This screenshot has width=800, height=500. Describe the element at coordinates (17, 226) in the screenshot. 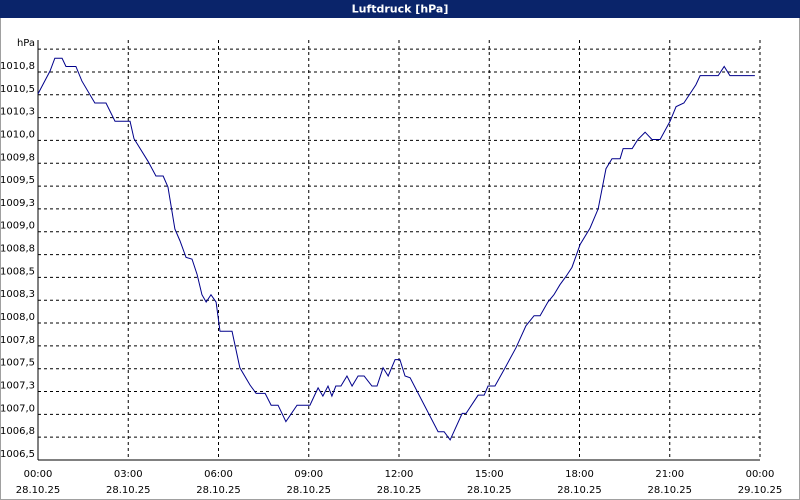

I see `y-tick-label: 1009,0` at that location.